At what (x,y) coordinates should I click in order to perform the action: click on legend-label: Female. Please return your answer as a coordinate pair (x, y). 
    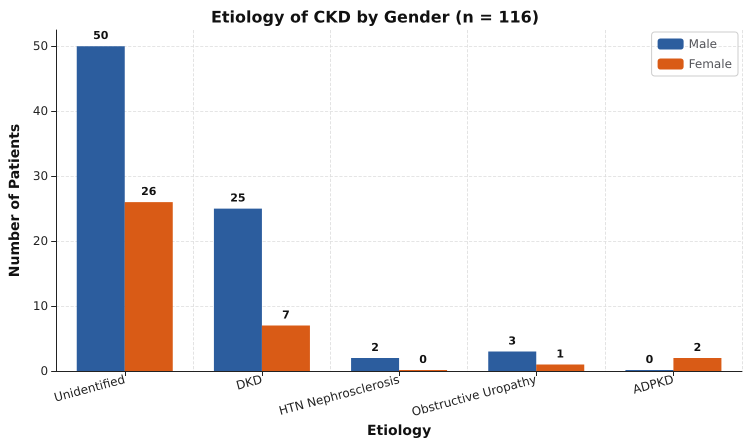
    Looking at the image, I should click on (710, 64).